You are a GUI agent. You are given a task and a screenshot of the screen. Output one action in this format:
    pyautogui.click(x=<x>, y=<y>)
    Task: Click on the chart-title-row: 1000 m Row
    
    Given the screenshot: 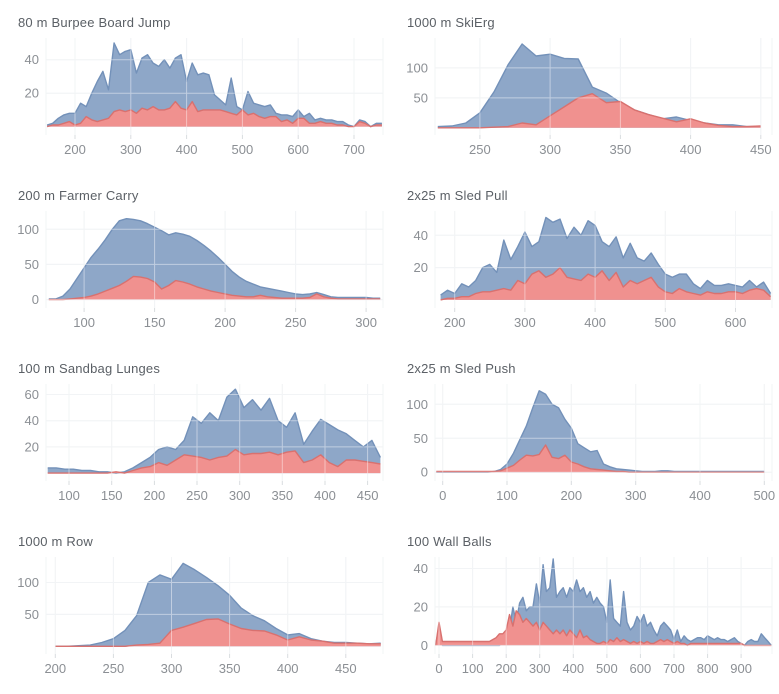 What is the action you would take?
    pyautogui.click(x=55, y=541)
    